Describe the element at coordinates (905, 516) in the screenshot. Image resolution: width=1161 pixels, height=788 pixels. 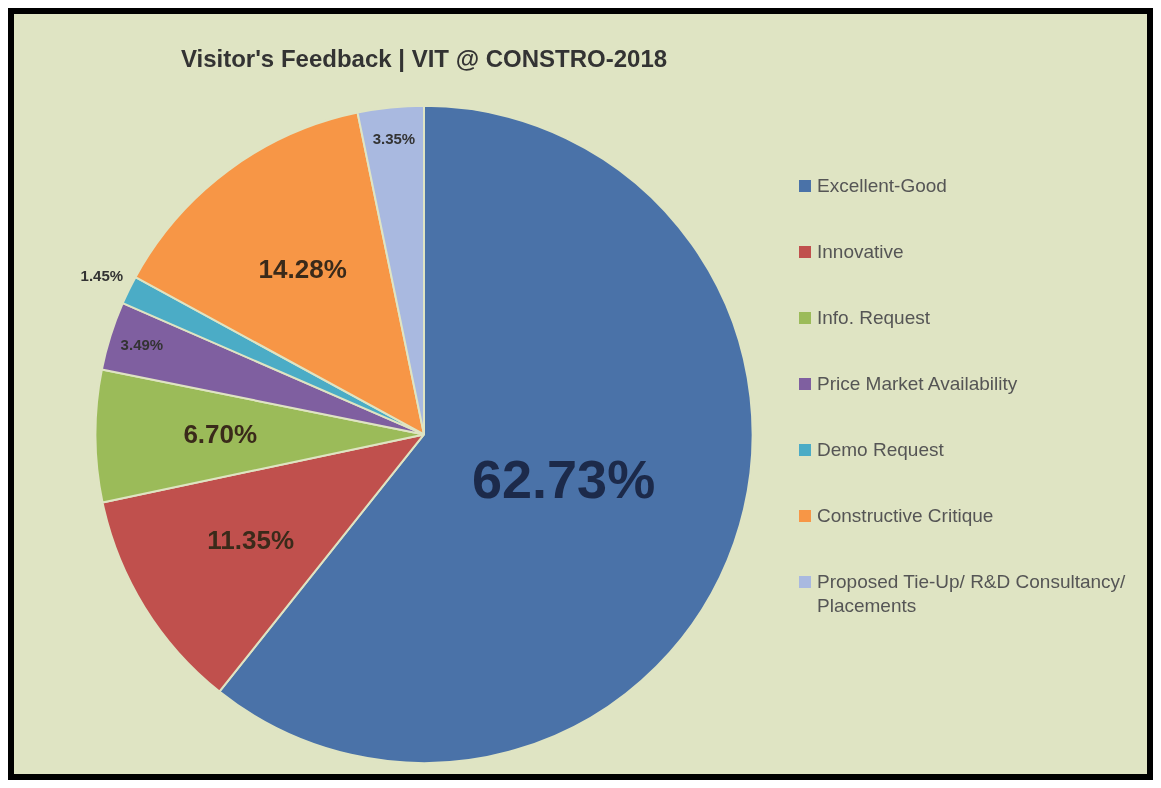
I see `legend-label: Constructive Critique` at that location.